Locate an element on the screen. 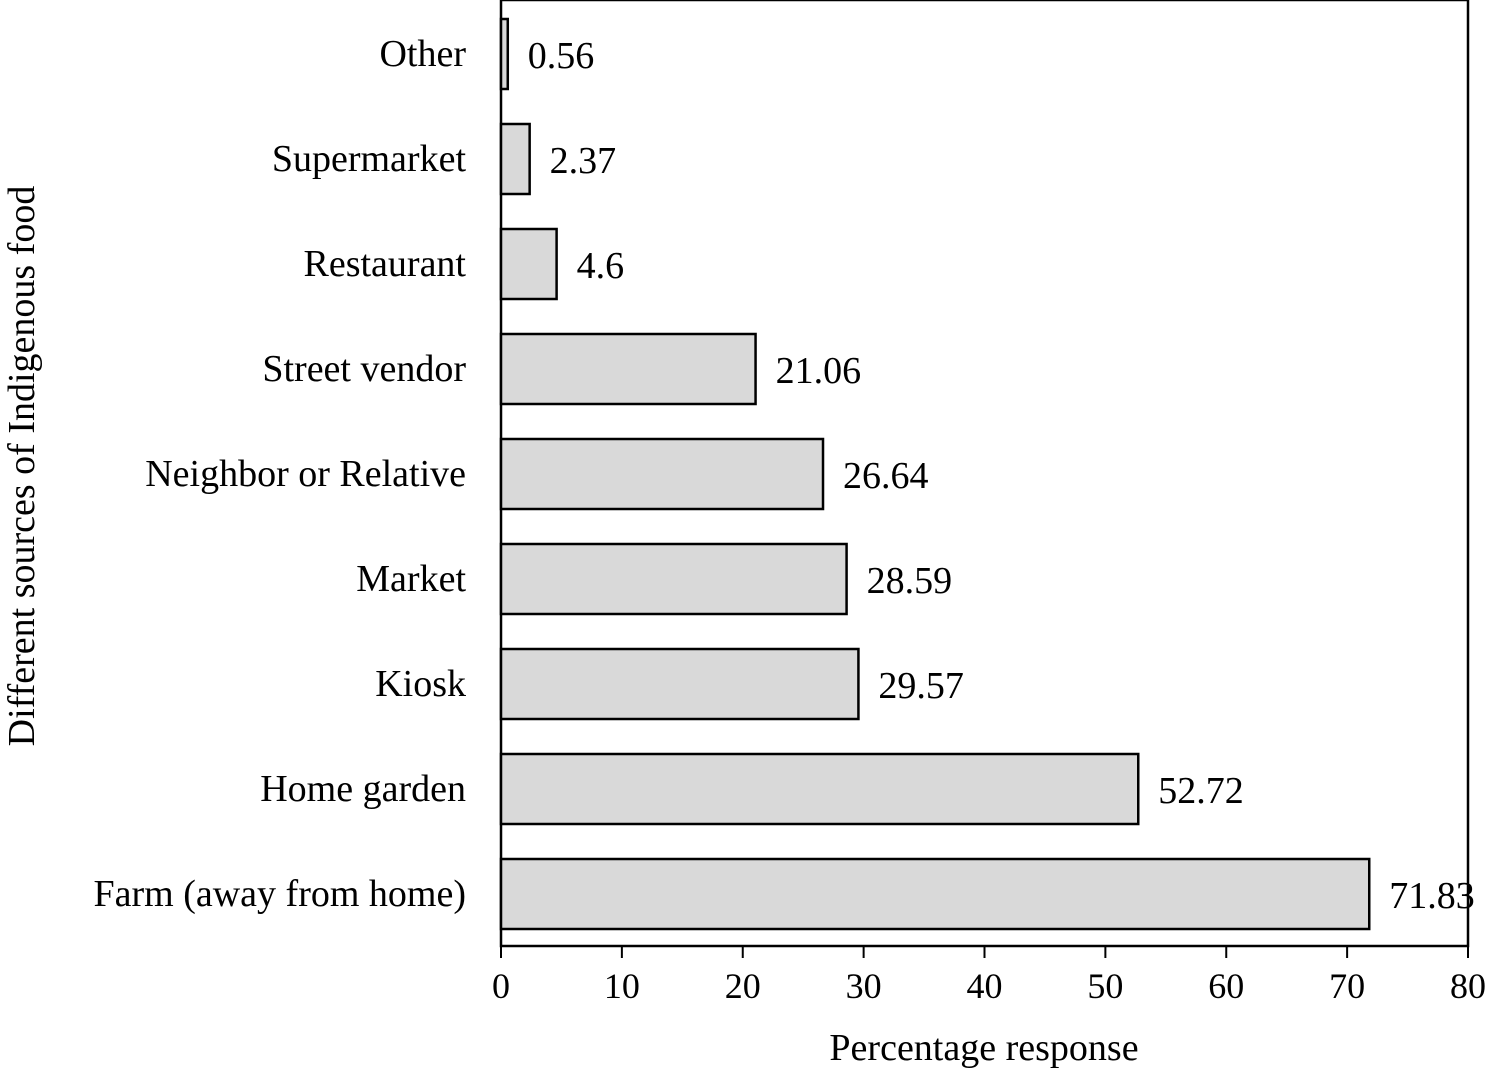 The width and height of the screenshot is (1492, 1071). x-tick-label-30: 30 is located at coordinates (864, 986).